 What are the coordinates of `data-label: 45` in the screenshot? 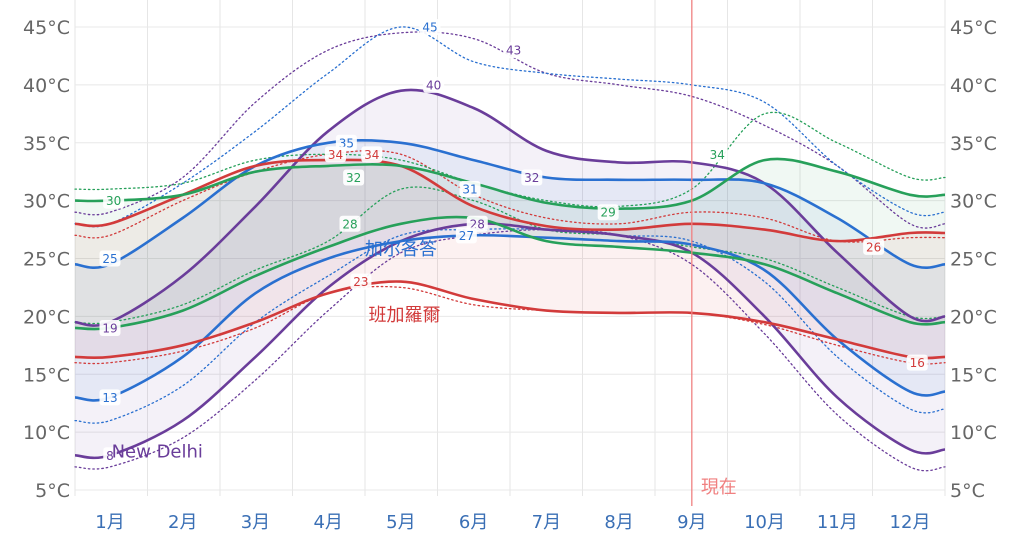 It's located at (429, 28).